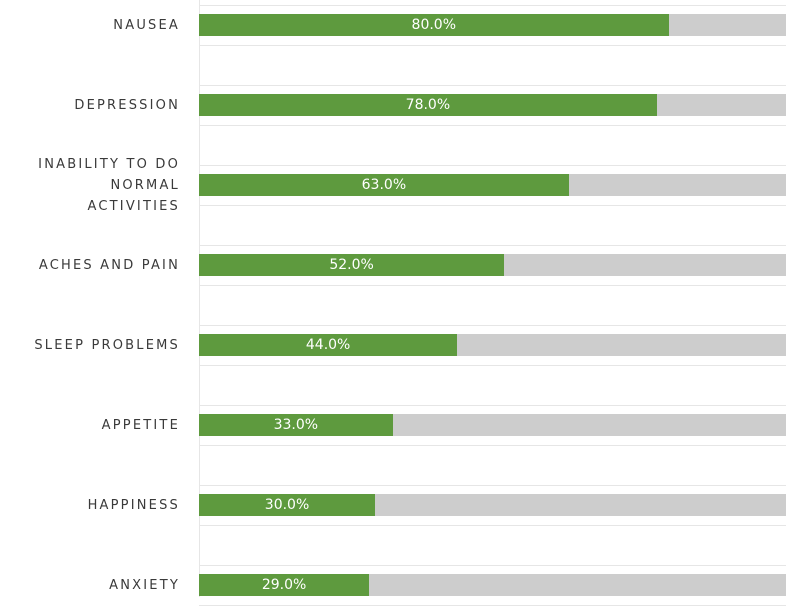  What do you see at coordinates (107, 345) in the screenshot?
I see `category-label-line: SLEEP PROBLEMS` at bounding box center [107, 345].